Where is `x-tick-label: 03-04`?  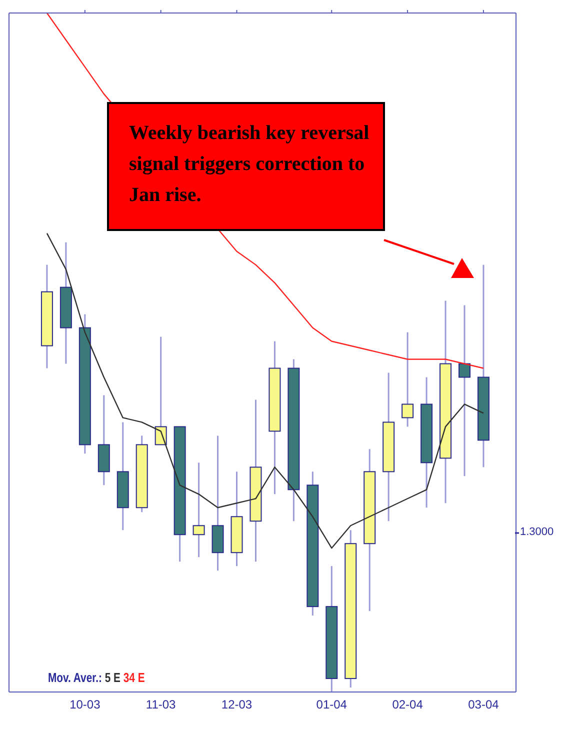
x-tick-label: 03-04 is located at coordinates (484, 705).